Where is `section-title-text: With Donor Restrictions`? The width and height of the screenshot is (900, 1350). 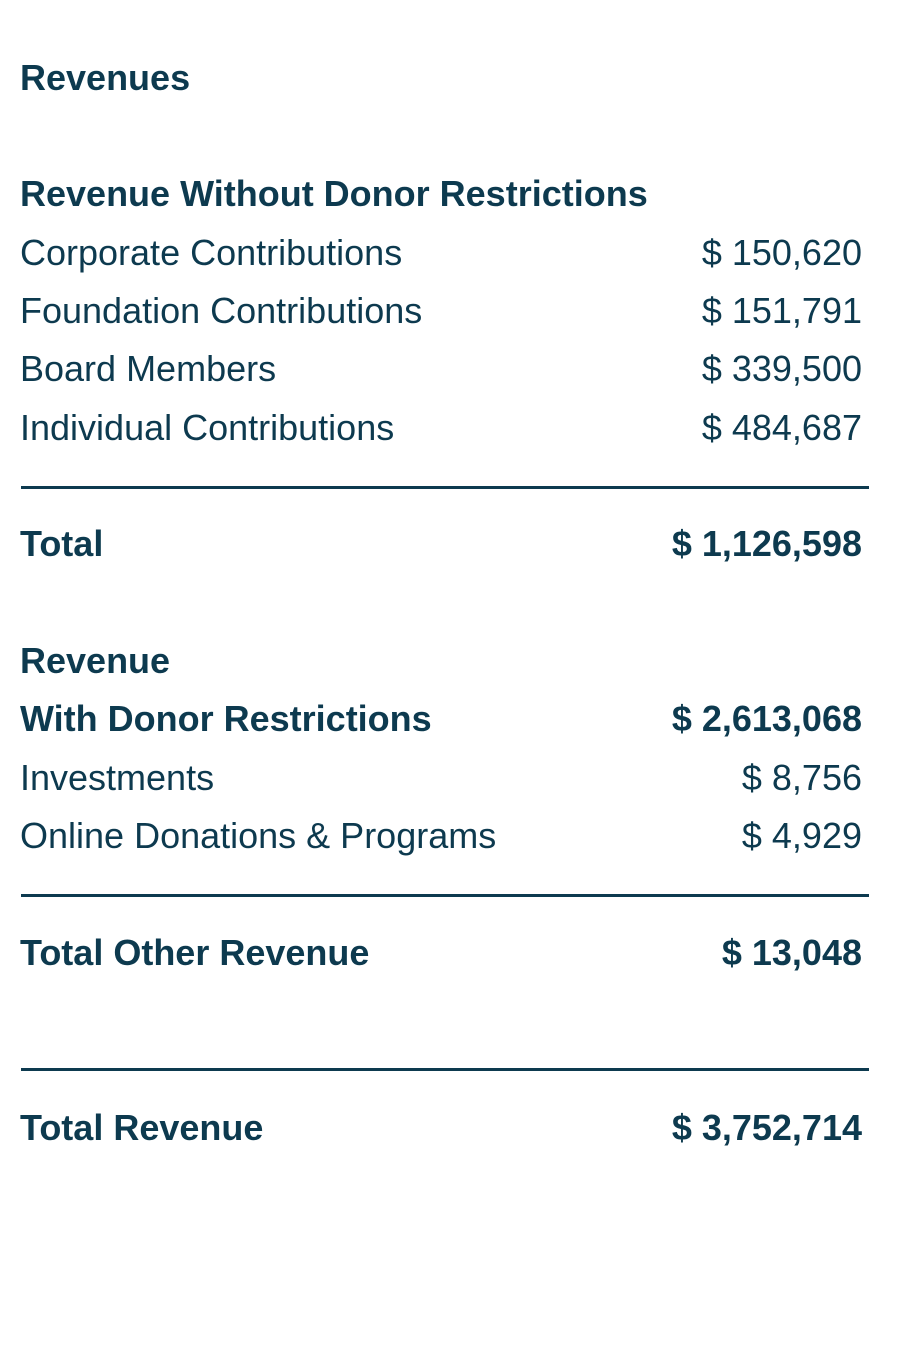
section-title-text: With Donor Restrictions is located at coordinates (226, 718).